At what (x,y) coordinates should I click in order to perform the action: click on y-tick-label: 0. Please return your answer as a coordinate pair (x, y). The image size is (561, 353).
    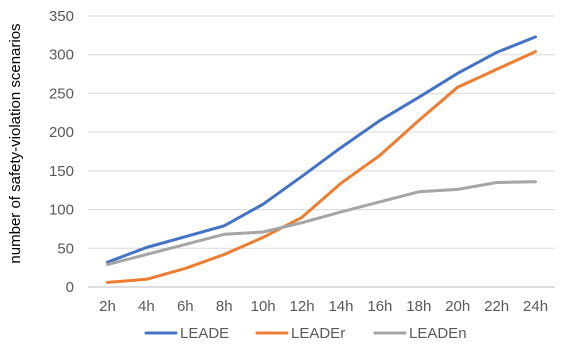
    Looking at the image, I should click on (70, 287).